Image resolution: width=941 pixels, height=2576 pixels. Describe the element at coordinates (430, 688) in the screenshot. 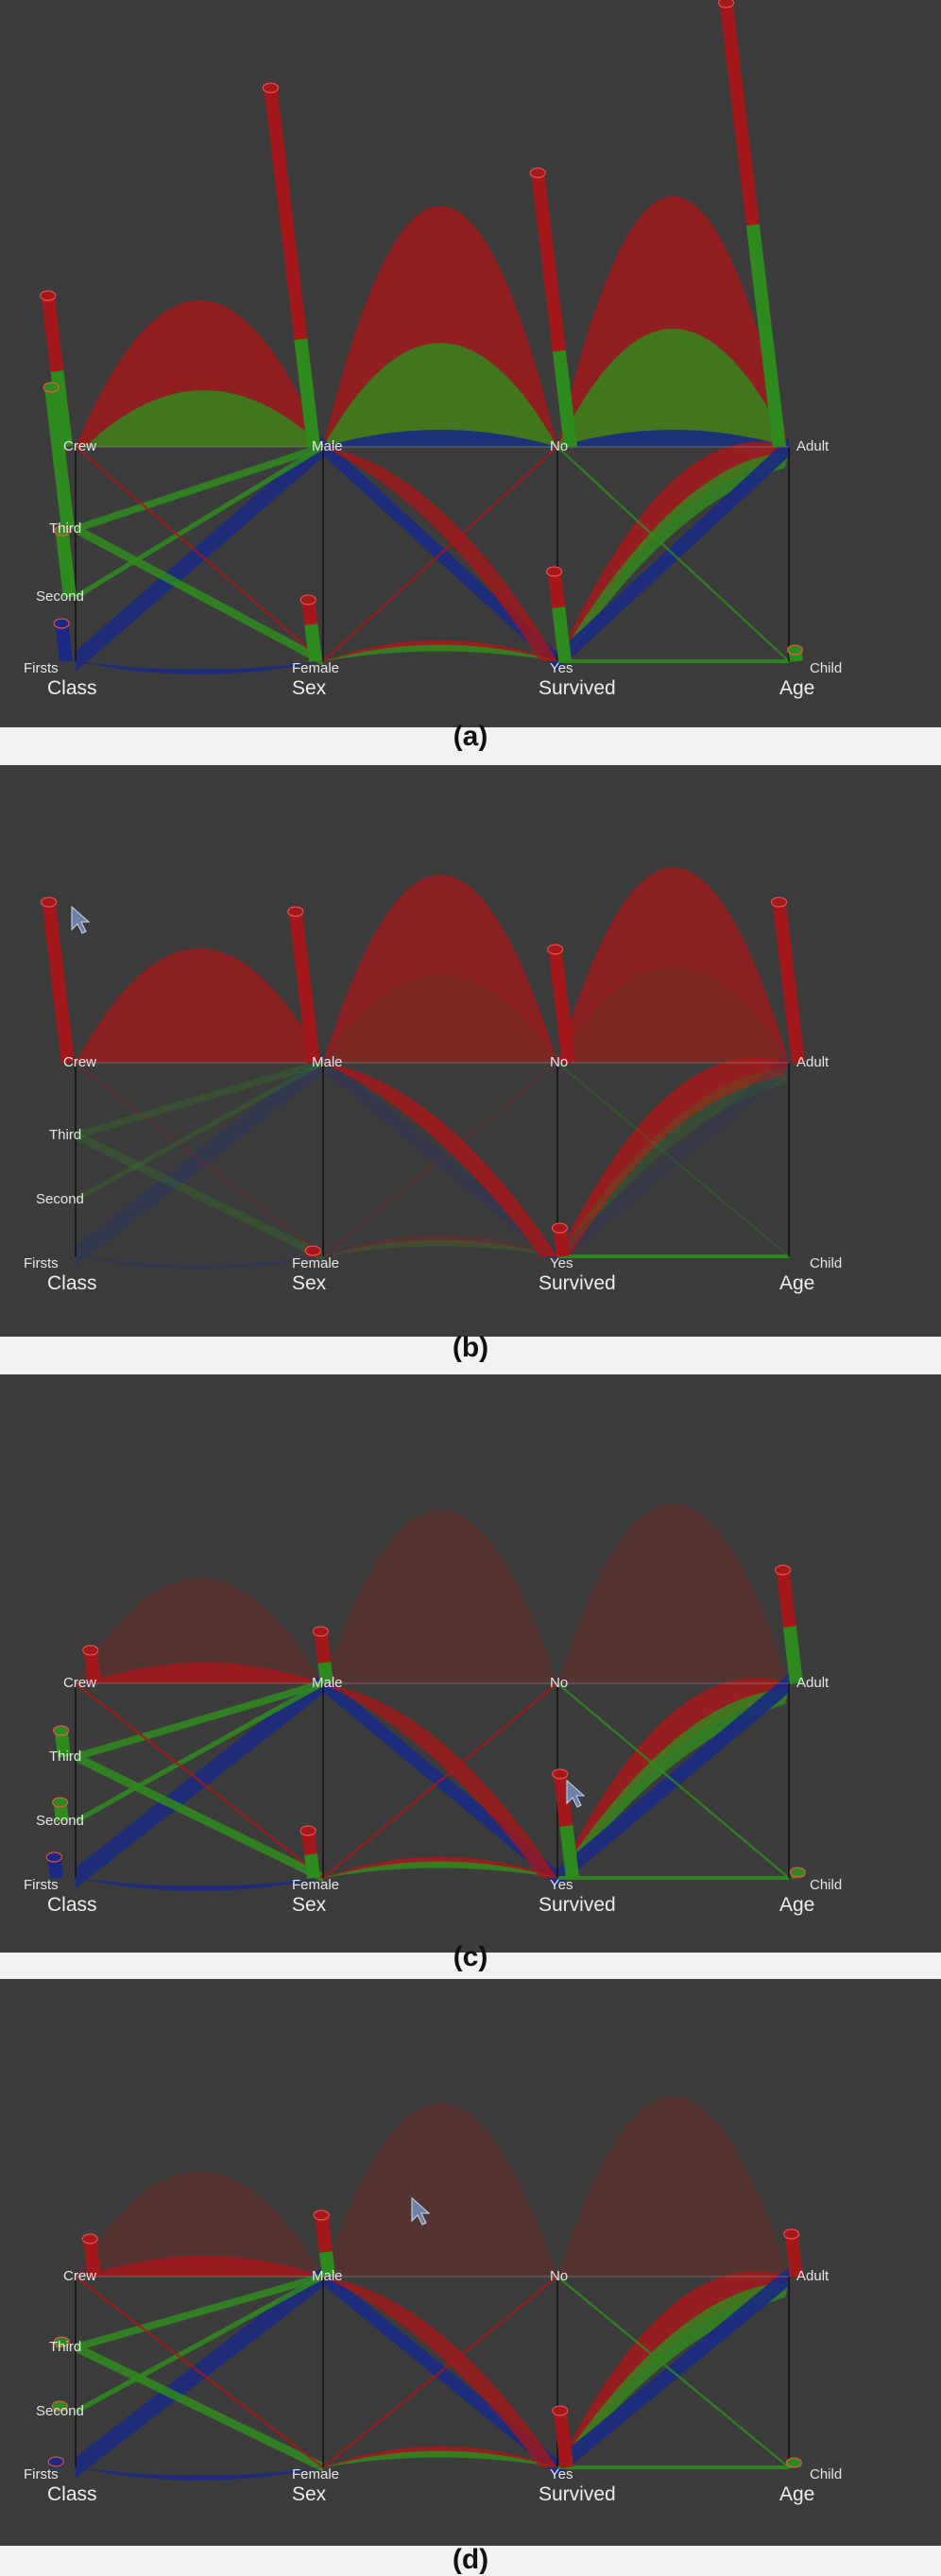

I see `axis-titles: Class Sex Survived Age` at that location.